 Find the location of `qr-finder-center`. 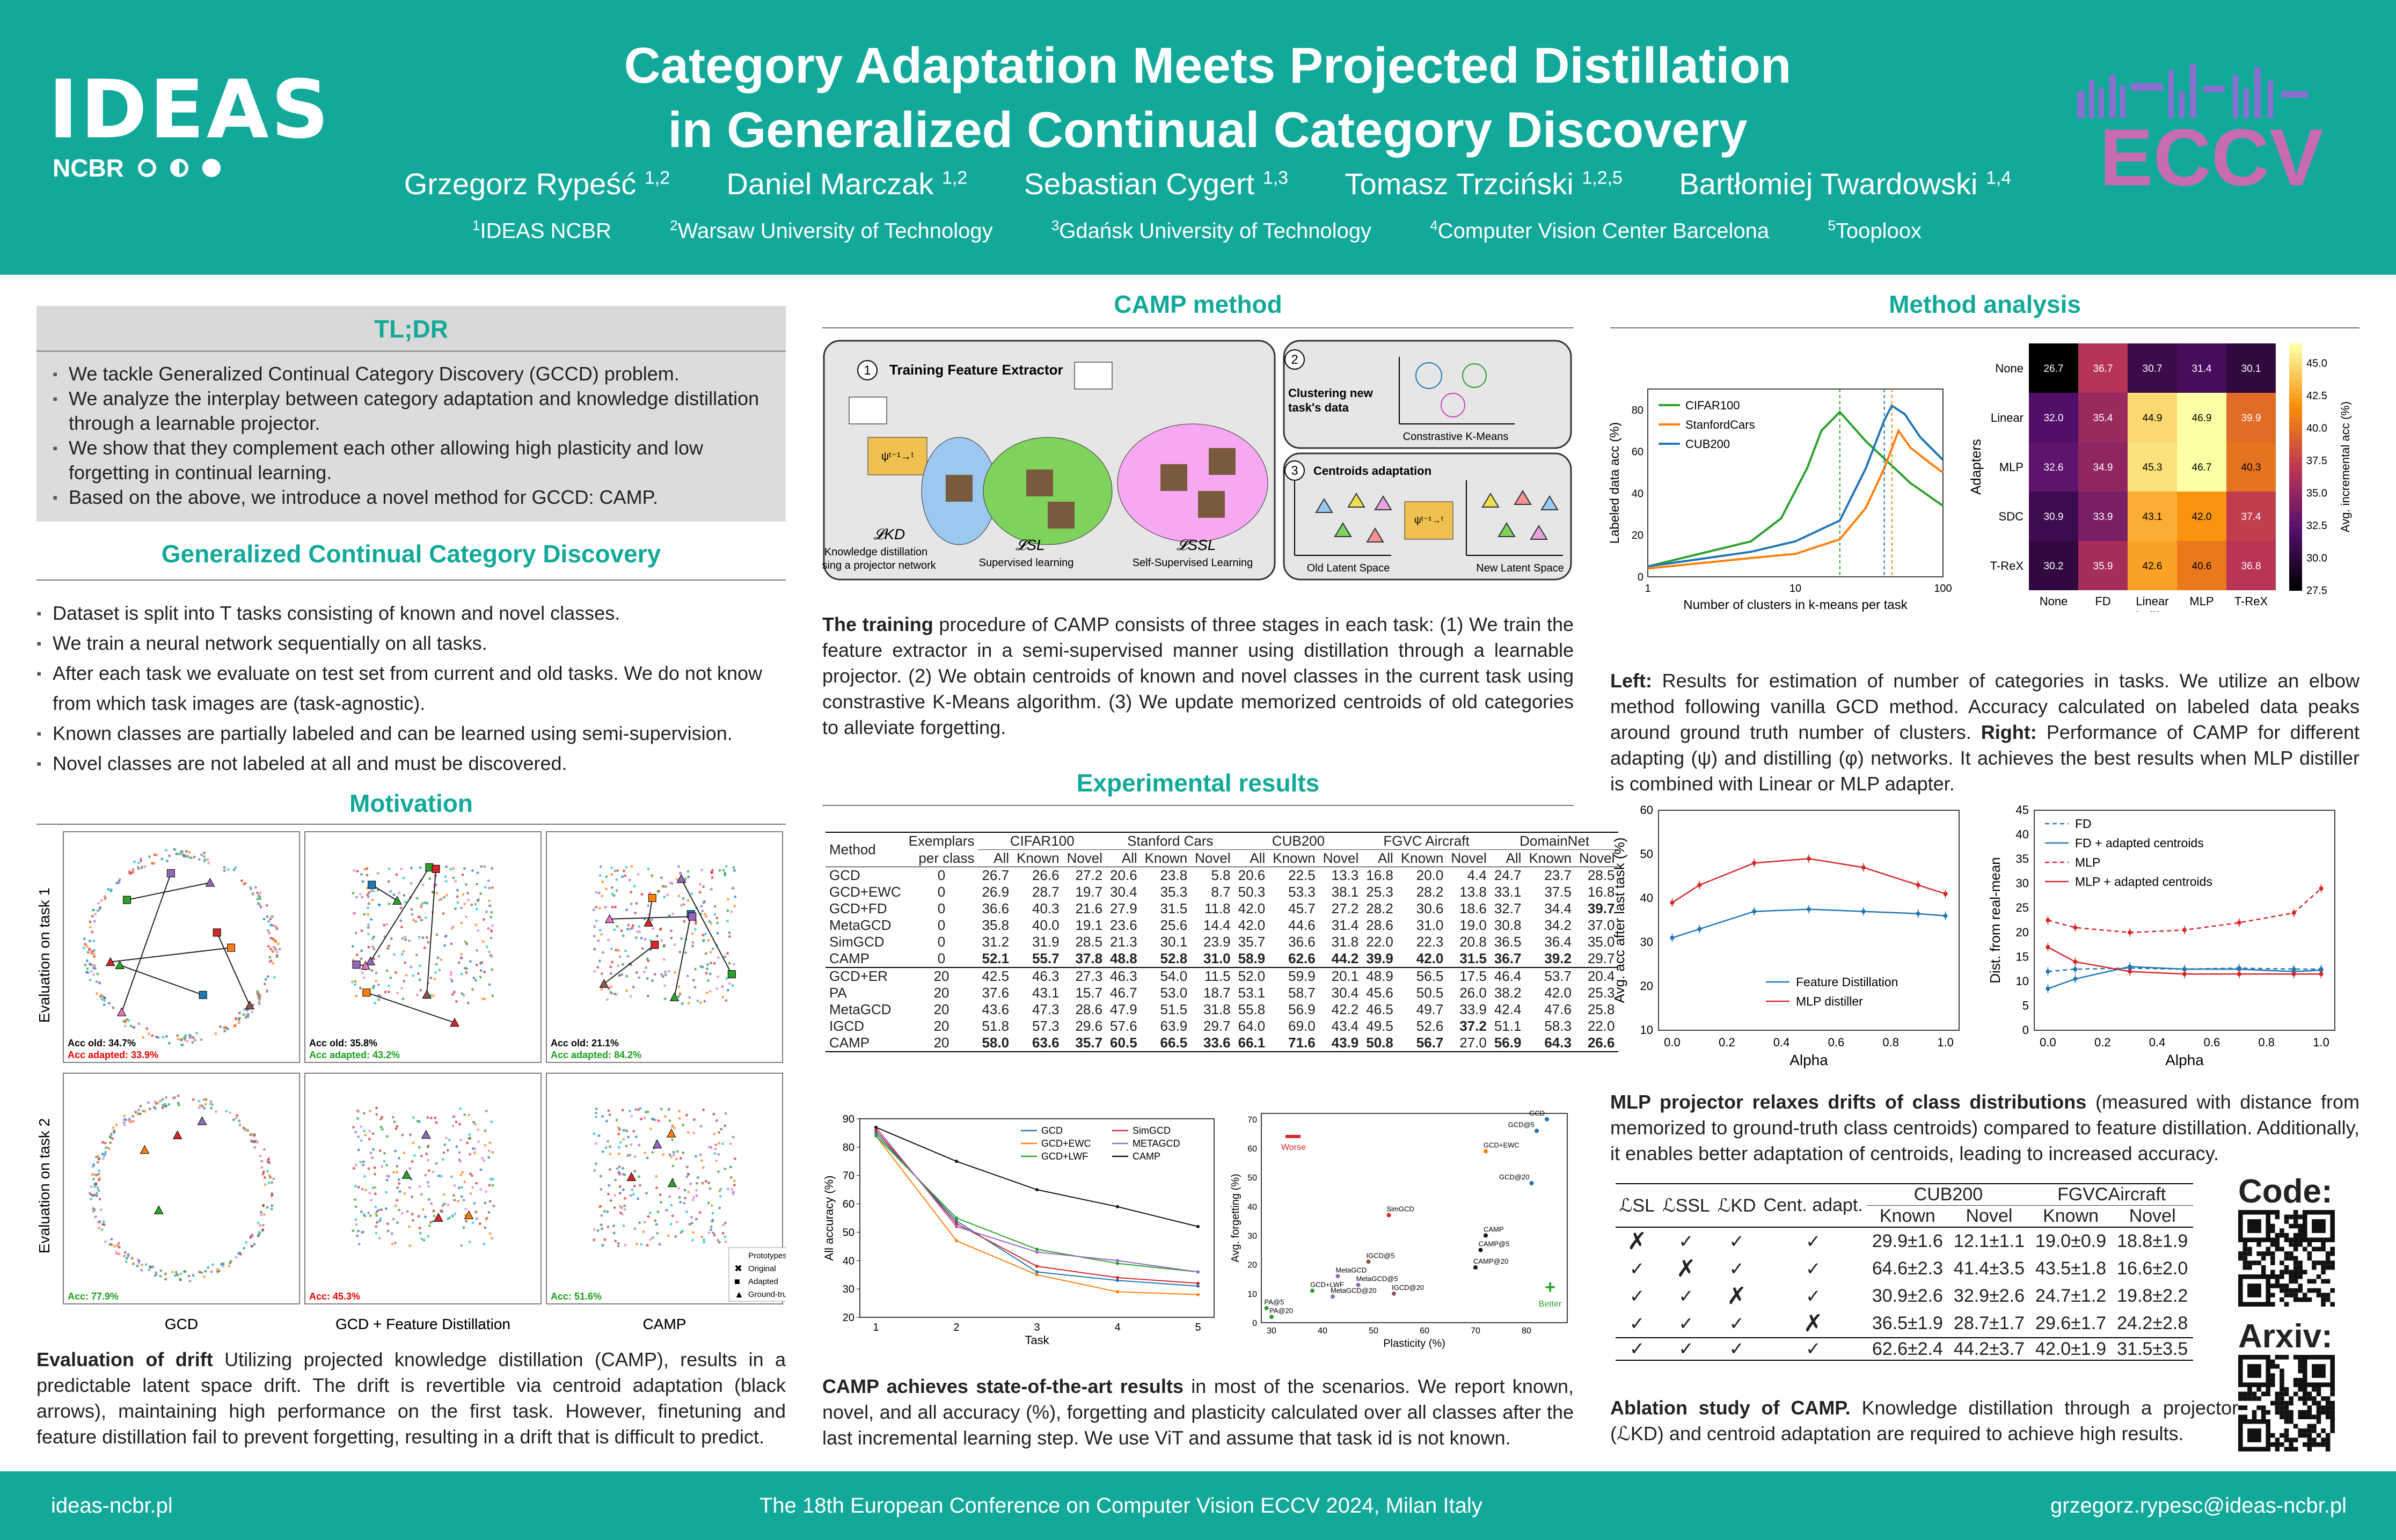

qr-finder-center is located at coordinates (2254, 1226).